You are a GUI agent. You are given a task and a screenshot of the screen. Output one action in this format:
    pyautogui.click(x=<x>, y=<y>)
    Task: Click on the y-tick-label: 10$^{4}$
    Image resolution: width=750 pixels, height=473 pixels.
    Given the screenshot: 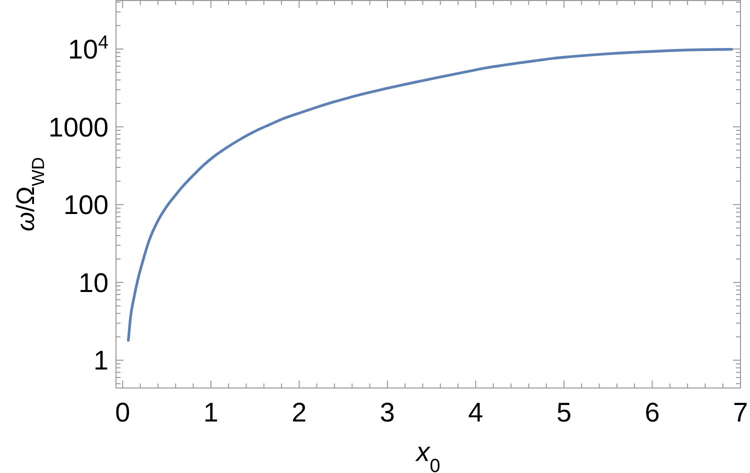 What is the action you would take?
    pyautogui.click(x=88, y=48)
    